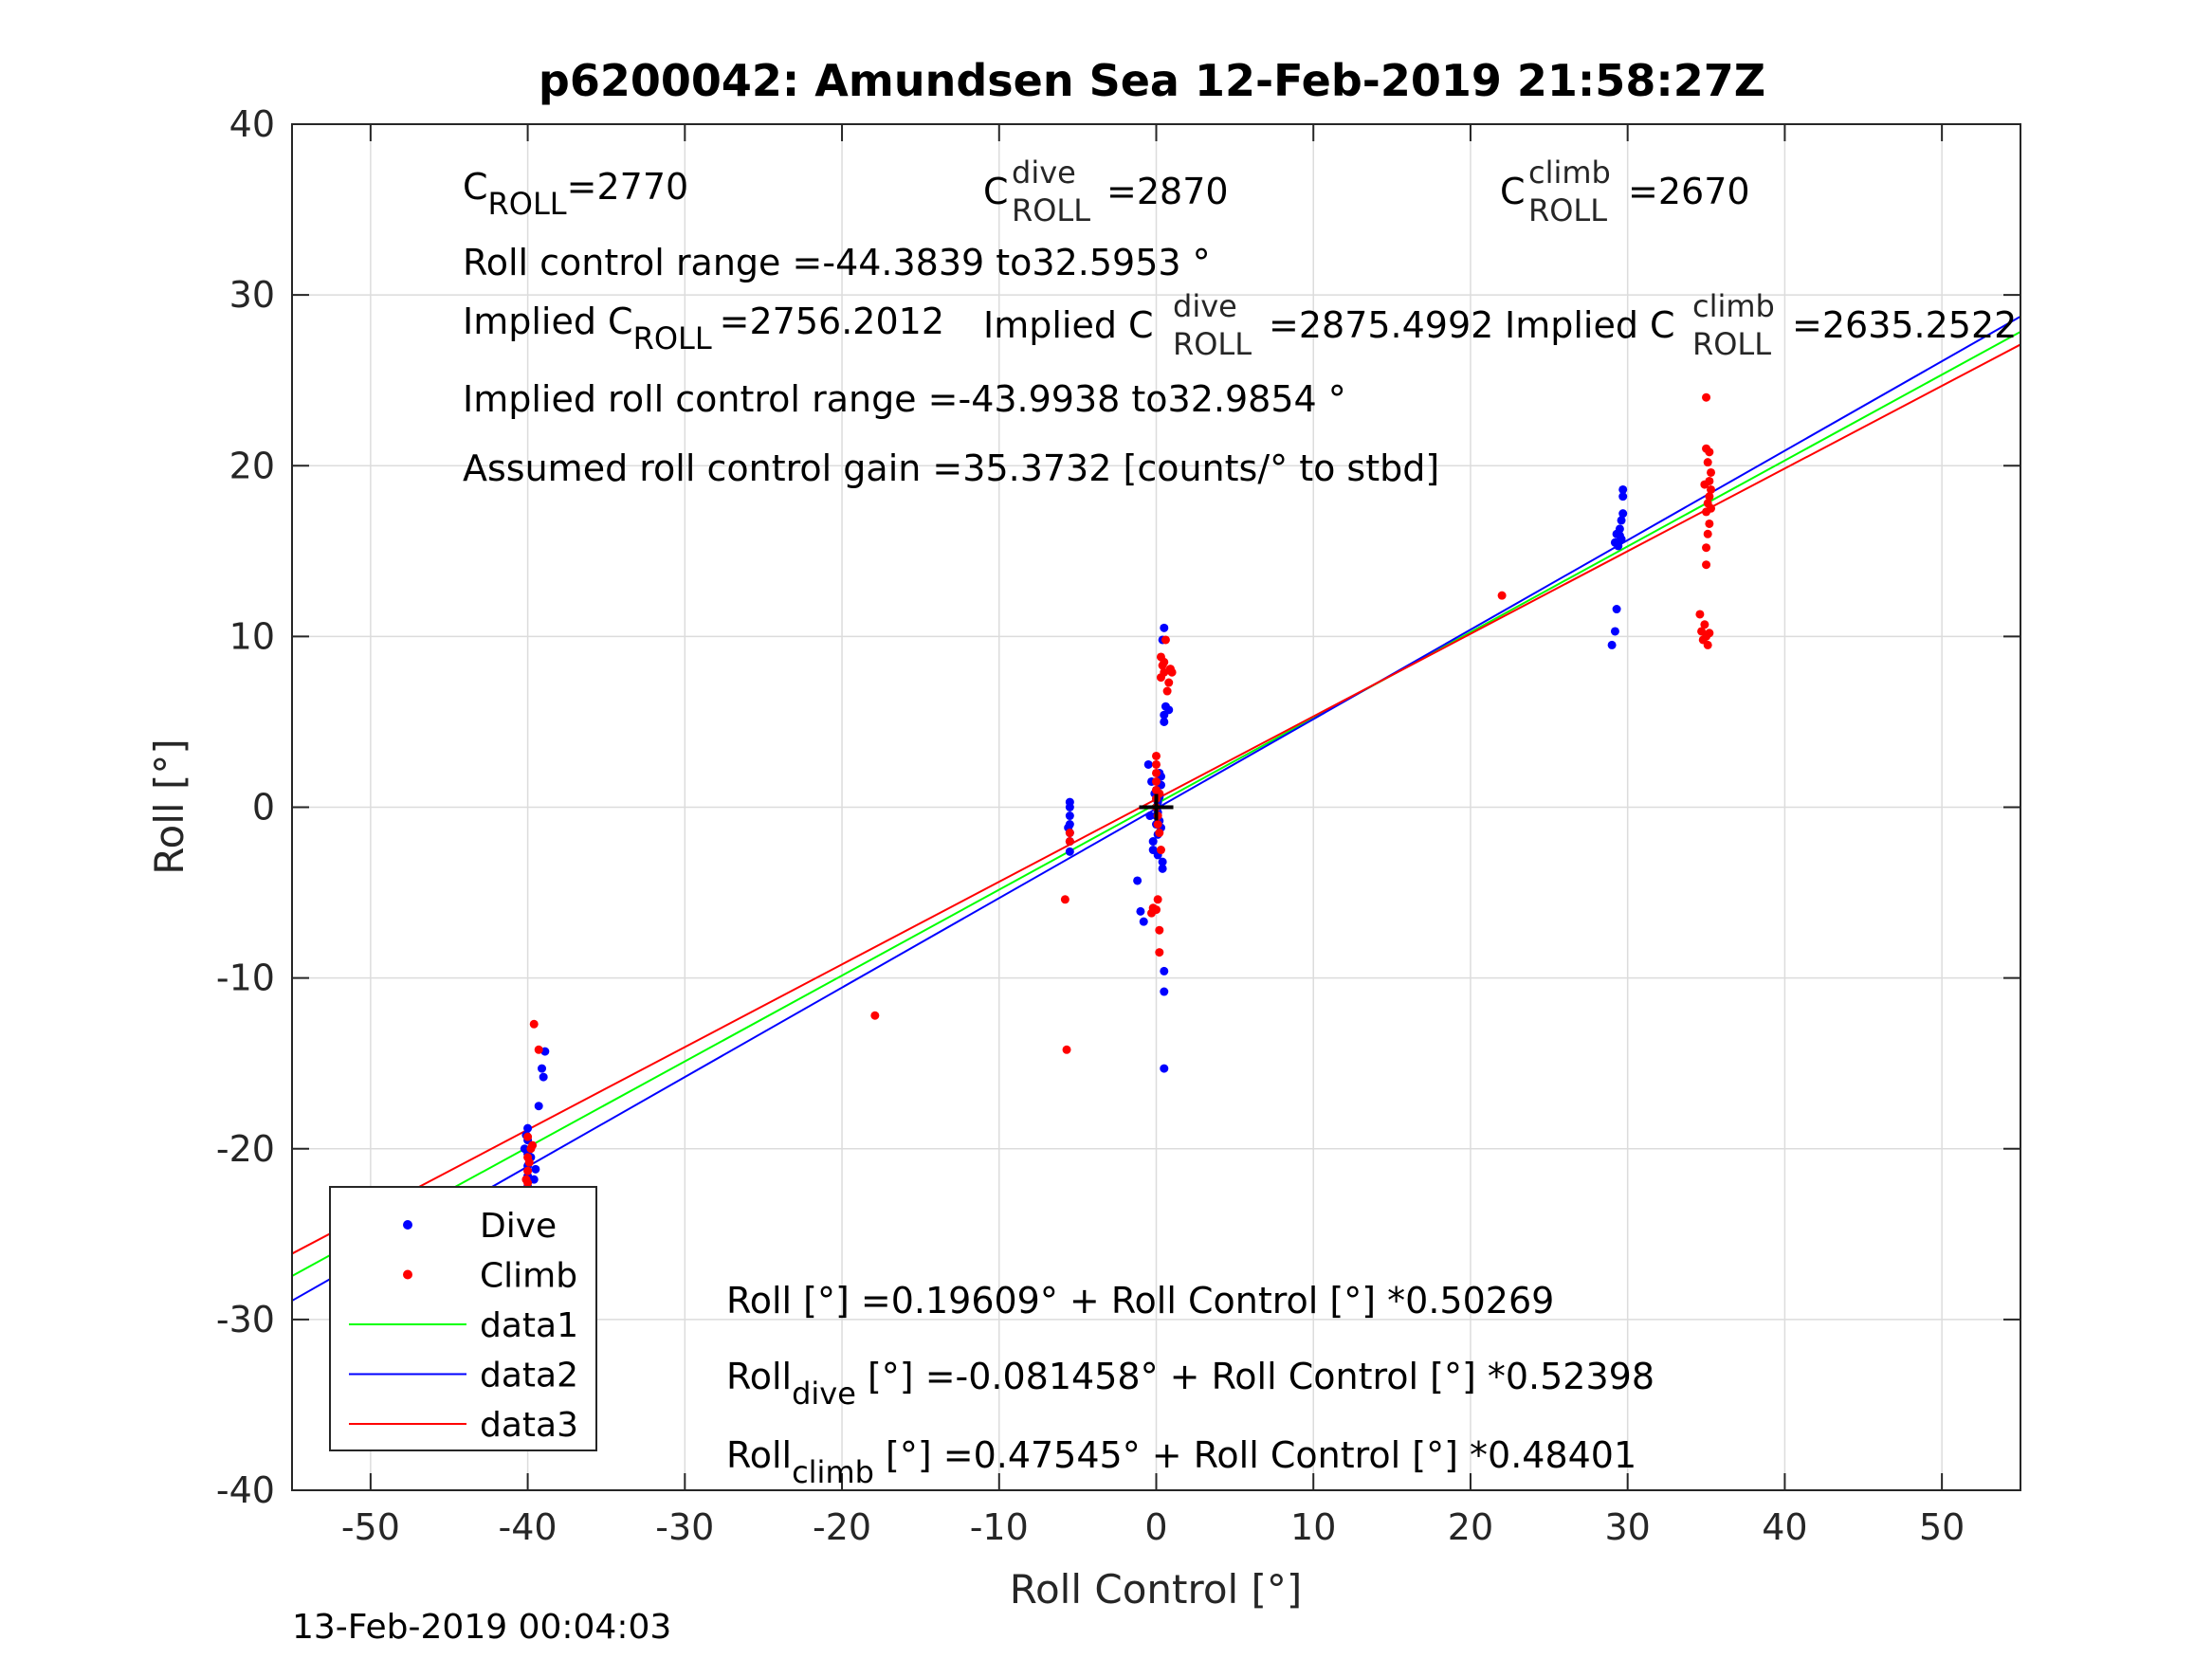 This screenshot has width=2212, height=1659. What do you see at coordinates (407, 1274) in the screenshot?
I see `legend-marker-climb` at bounding box center [407, 1274].